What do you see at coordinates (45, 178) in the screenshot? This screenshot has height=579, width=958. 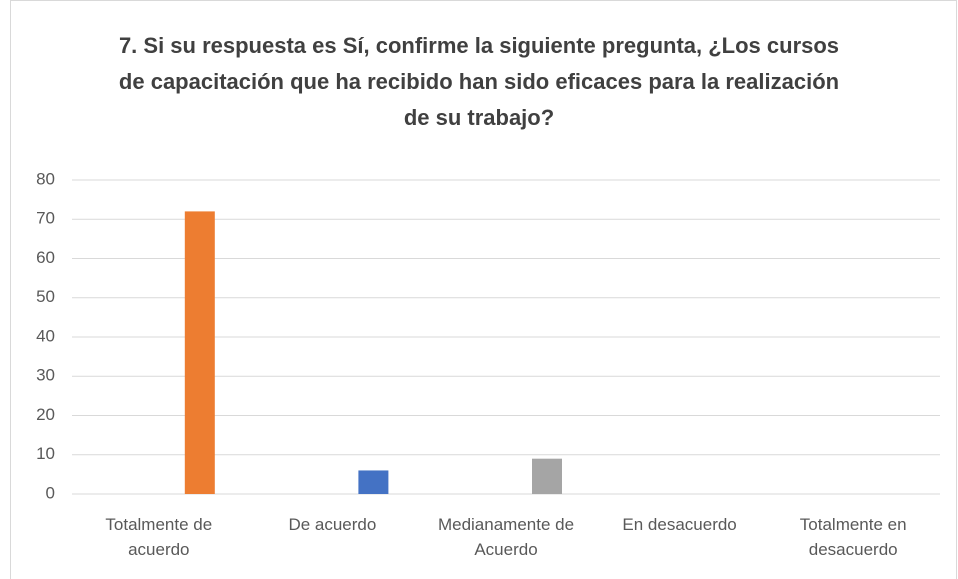 I see `y-tick-label: 80` at bounding box center [45, 178].